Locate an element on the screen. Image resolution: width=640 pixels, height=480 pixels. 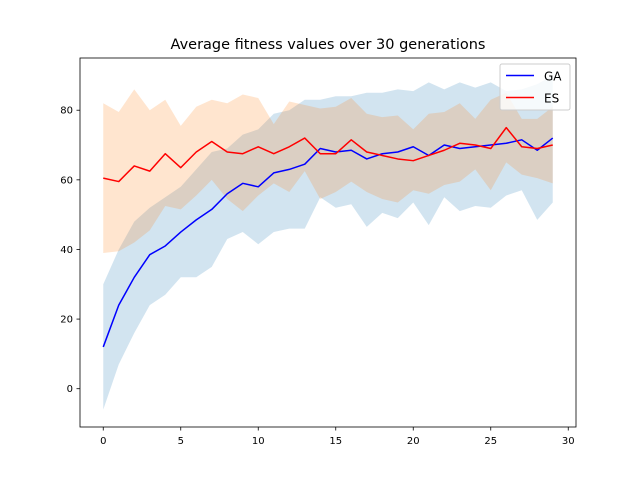
y-tick-label: 20 is located at coordinates (66, 320).